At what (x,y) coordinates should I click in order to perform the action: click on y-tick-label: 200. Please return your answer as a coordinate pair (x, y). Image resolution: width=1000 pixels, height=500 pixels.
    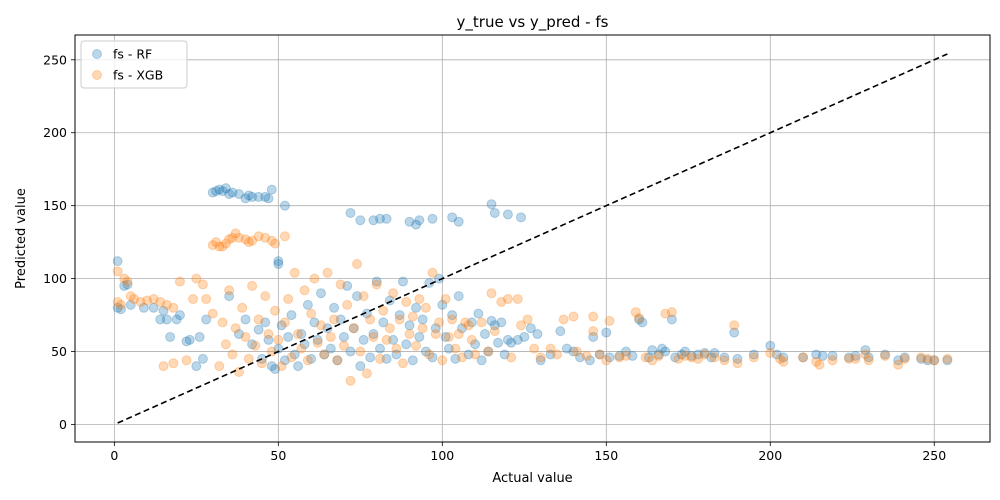
    Looking at the image, I should click on (55, 132).